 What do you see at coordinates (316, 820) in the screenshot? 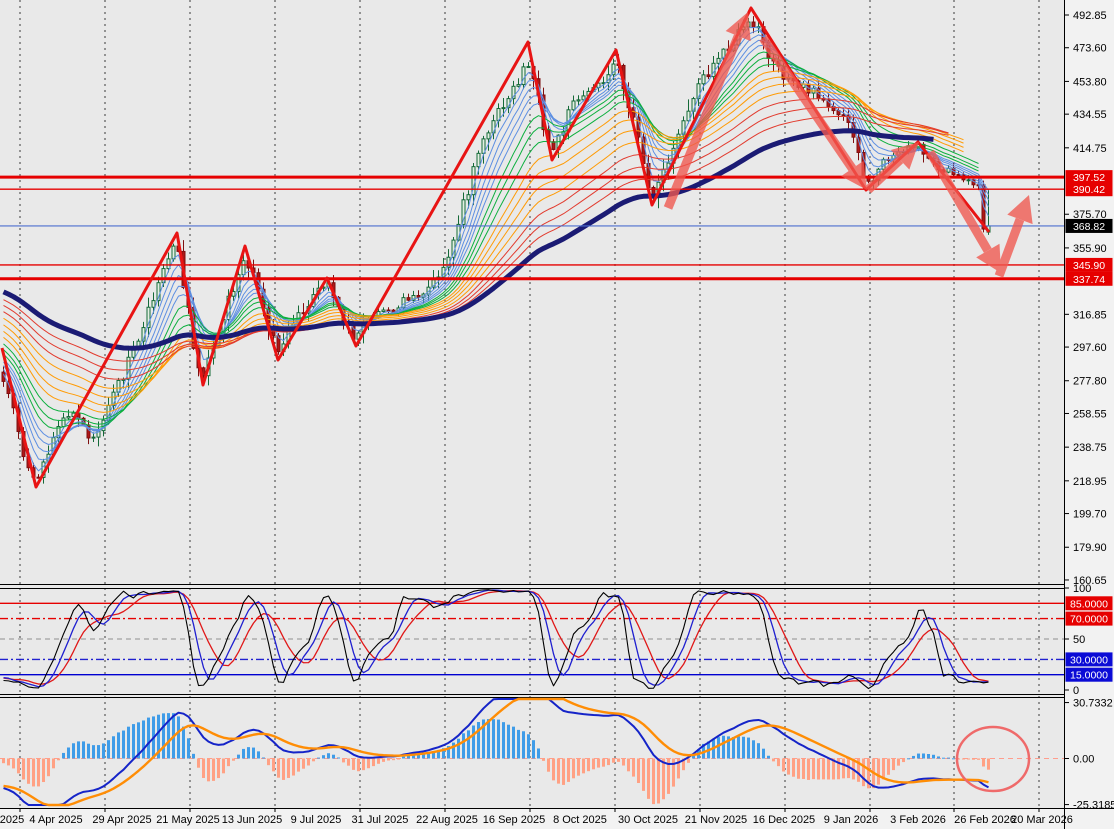
I see `time-tick-label: 9 Jul 2025` at bounding box center [316, 820].